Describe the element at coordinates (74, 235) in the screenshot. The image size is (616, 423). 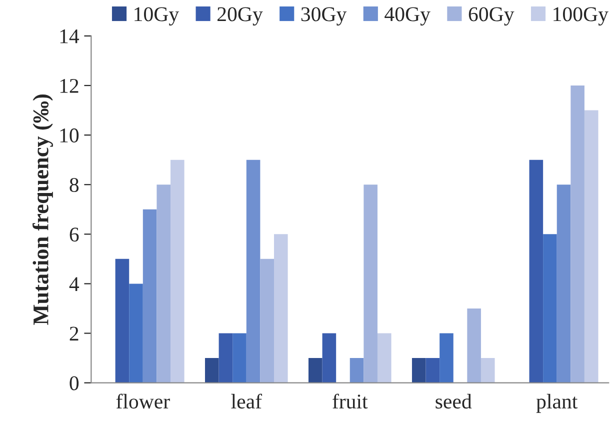
I see `y-tick-label: 6` at that location.